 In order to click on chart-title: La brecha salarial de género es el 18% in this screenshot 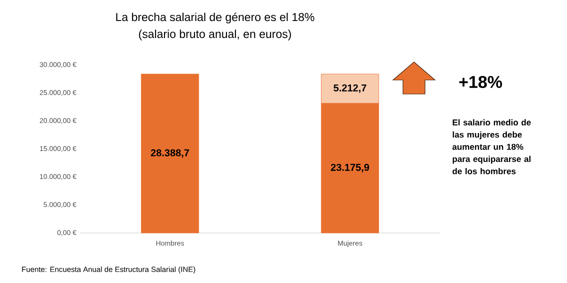, I will do `click(215, 18)`.